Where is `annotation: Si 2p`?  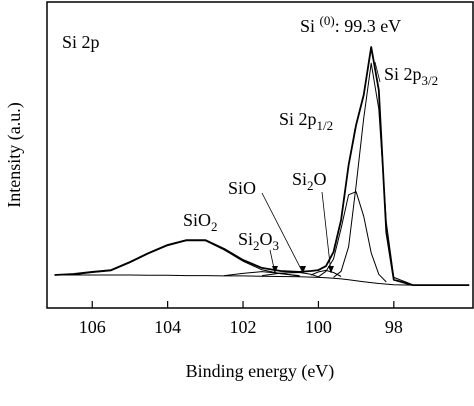
annotation: Si 2p is located at coordinates (81, 42).